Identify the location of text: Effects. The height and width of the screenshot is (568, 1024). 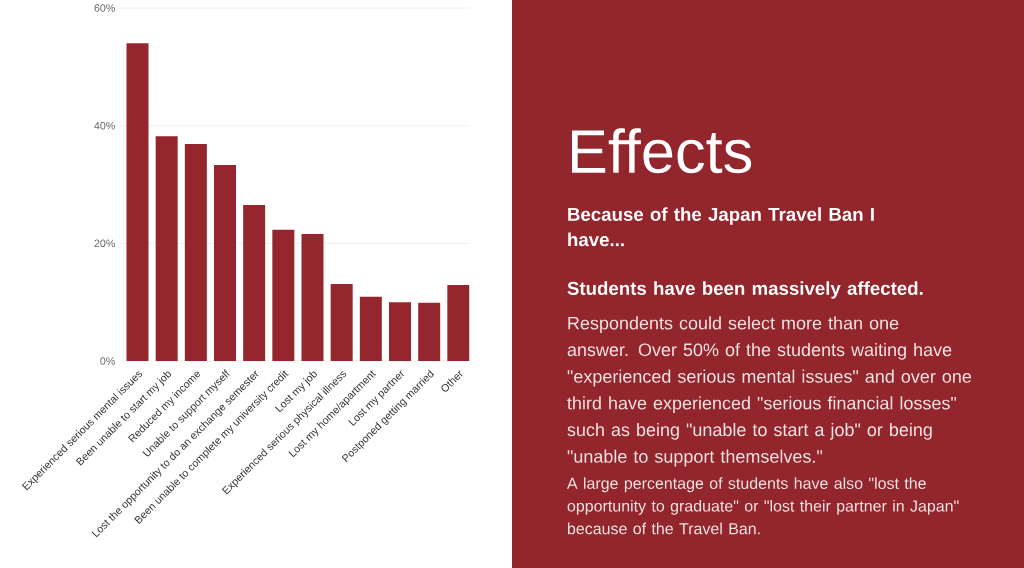
(661, 151).